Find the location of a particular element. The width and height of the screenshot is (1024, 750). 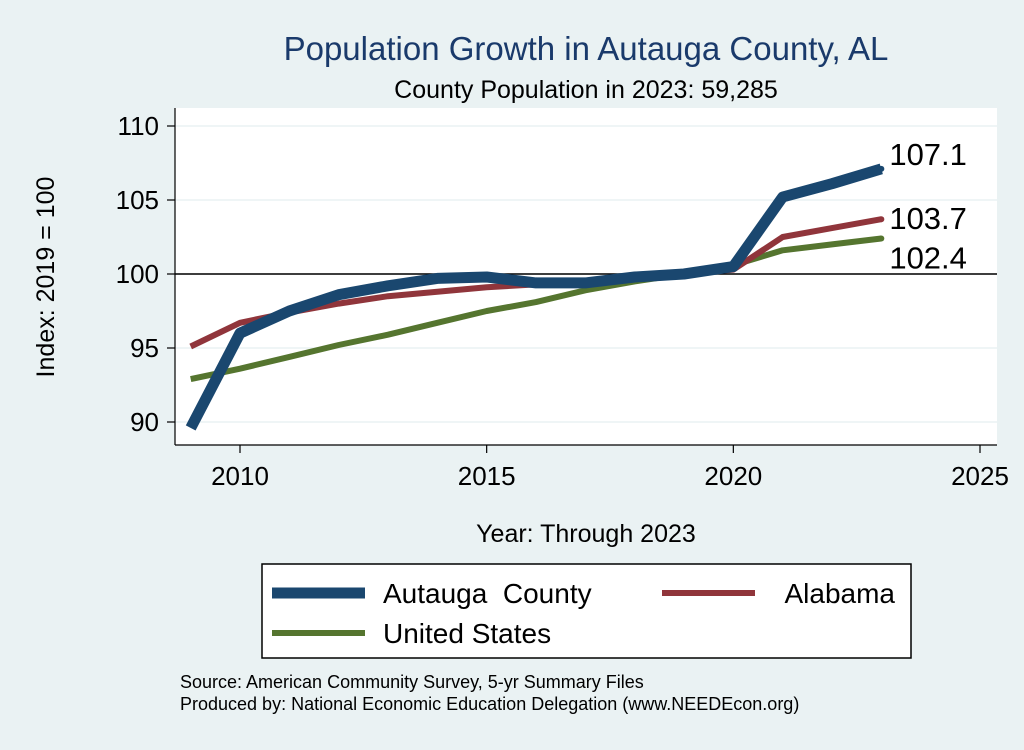

legend-label-alabama: Alabama is located at coordinates (839, 593).